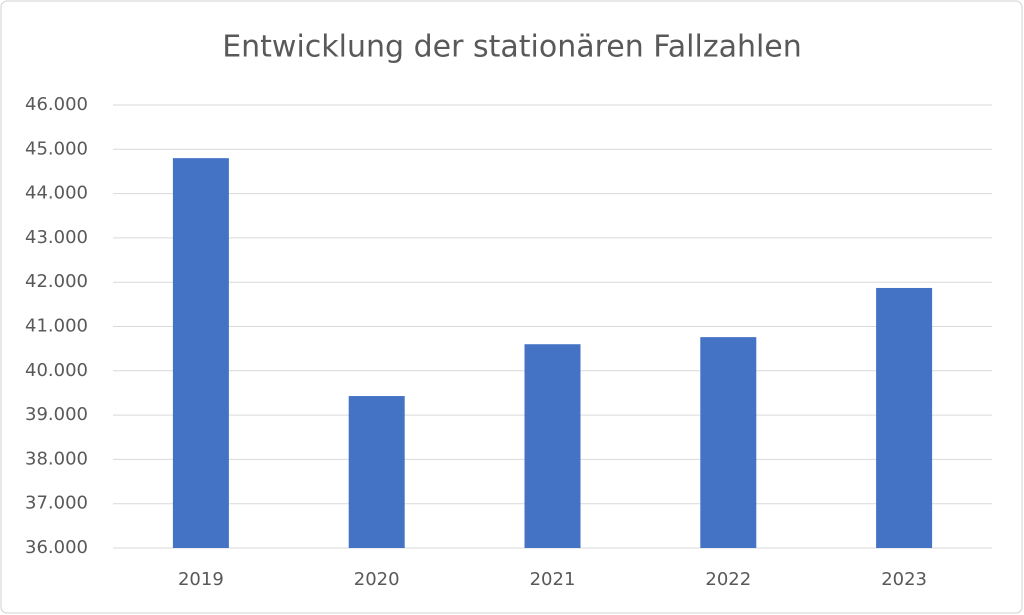 Image resolution: width=1024 pixels, height=615 pixels. Describe the element at coordinates (377, 579) in the screenshot. I see `x-tick-label: 2020` at that location.